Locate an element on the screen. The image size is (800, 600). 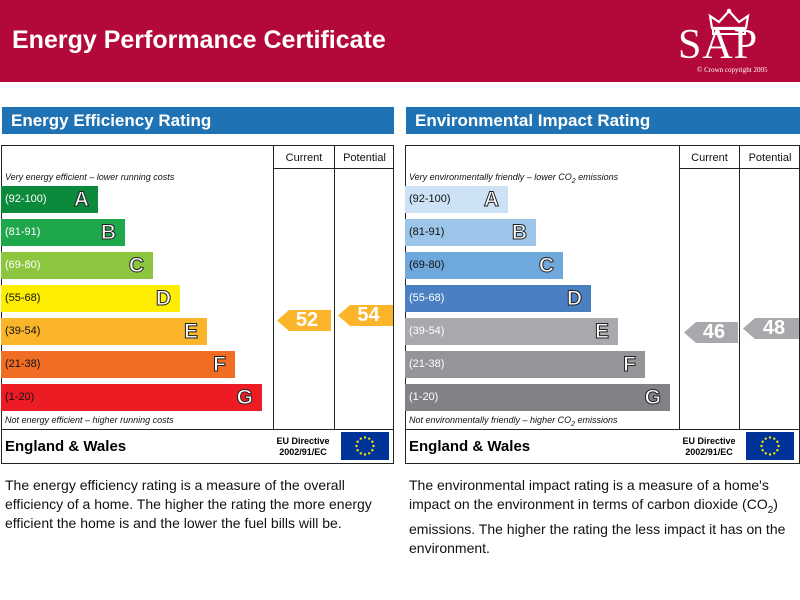
logo-copyright: © Crown copyright 2005 is located at coordinates (732, 70).